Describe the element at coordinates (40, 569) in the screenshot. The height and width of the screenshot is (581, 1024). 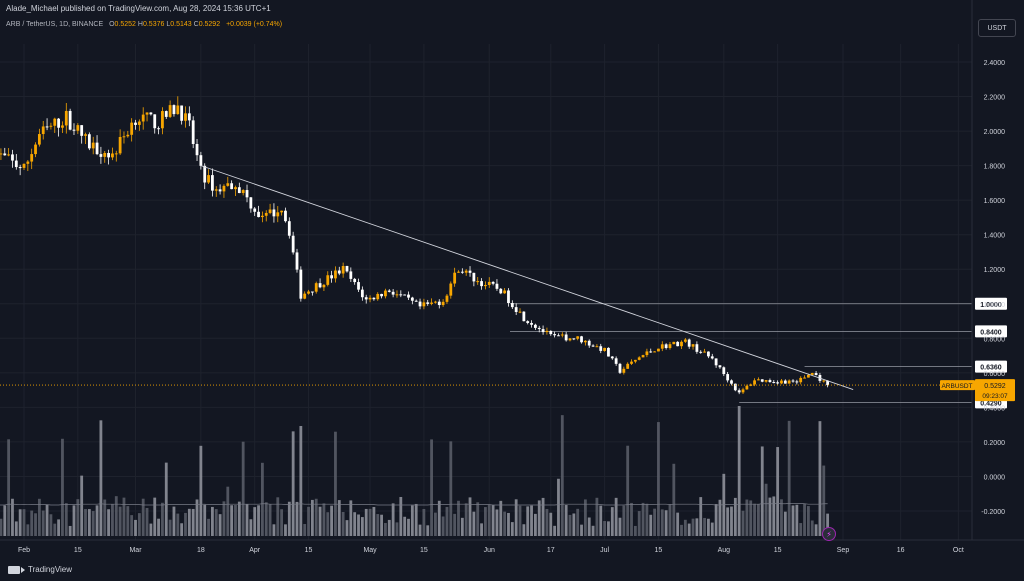
I see `tradingview-logo: TradingView` at that location.